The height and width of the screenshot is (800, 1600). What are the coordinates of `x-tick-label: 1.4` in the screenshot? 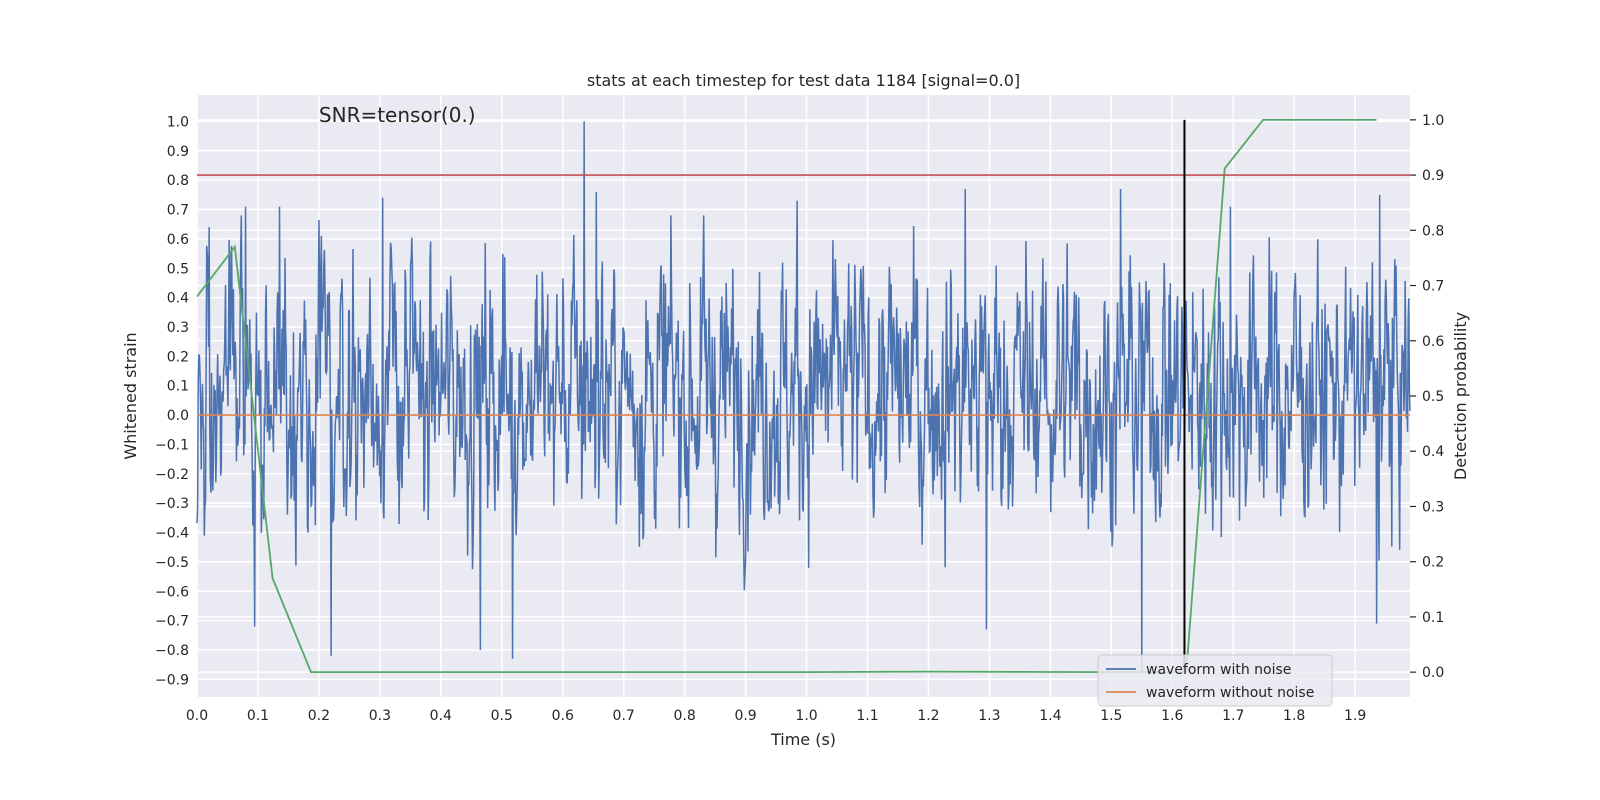 It's located at (1050, 716).